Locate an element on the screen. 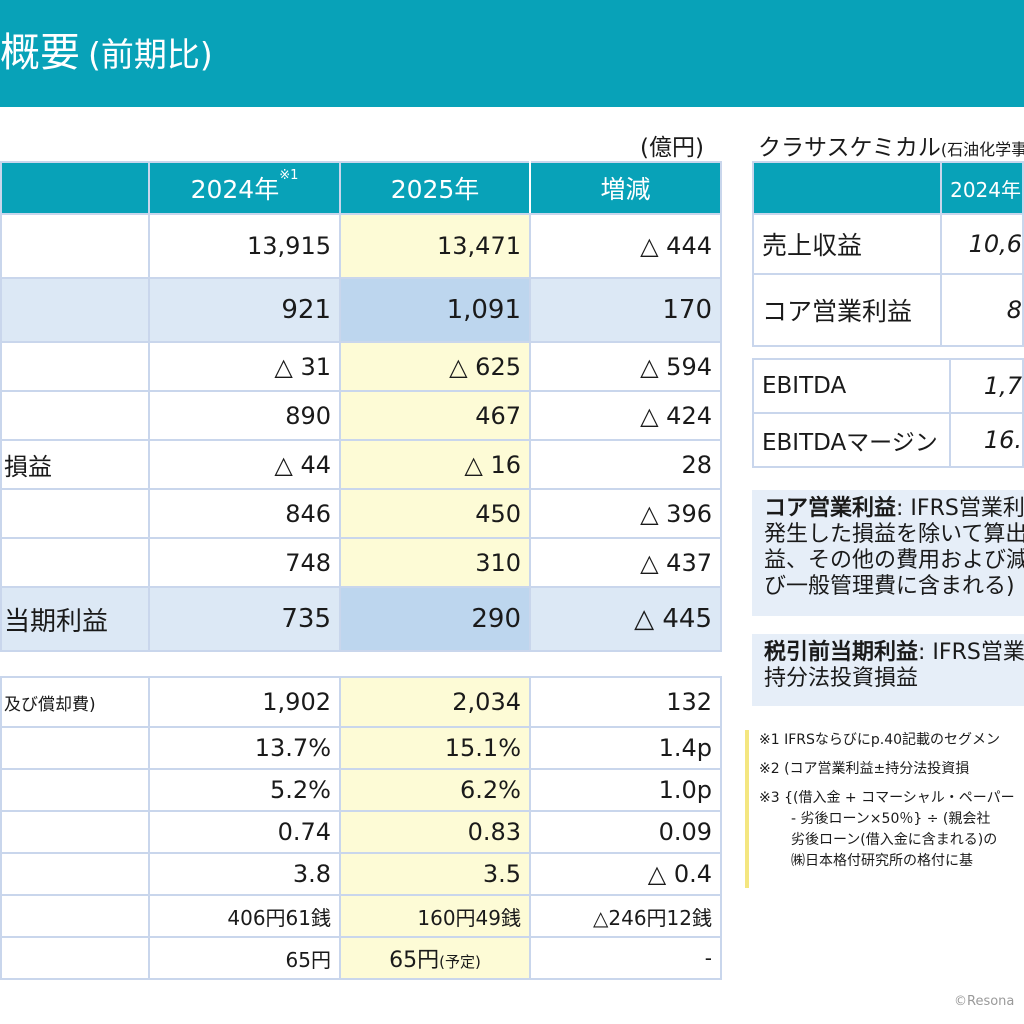 The image size is (1024, 1024). table-row: 損益 △ 44 △ 16 28 is located at coordinates (361, 464).